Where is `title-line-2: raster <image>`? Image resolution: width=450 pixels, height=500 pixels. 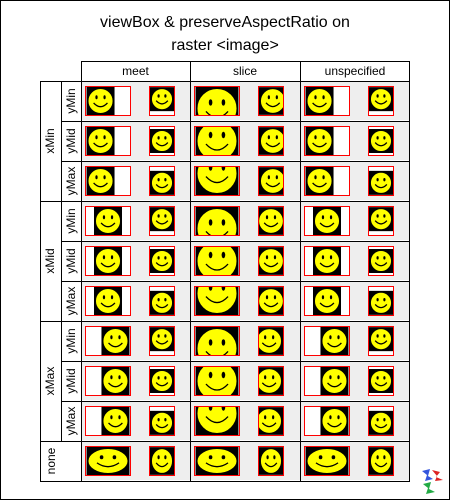
title-line-2: raster <image> is located at coordinates (225, 45).